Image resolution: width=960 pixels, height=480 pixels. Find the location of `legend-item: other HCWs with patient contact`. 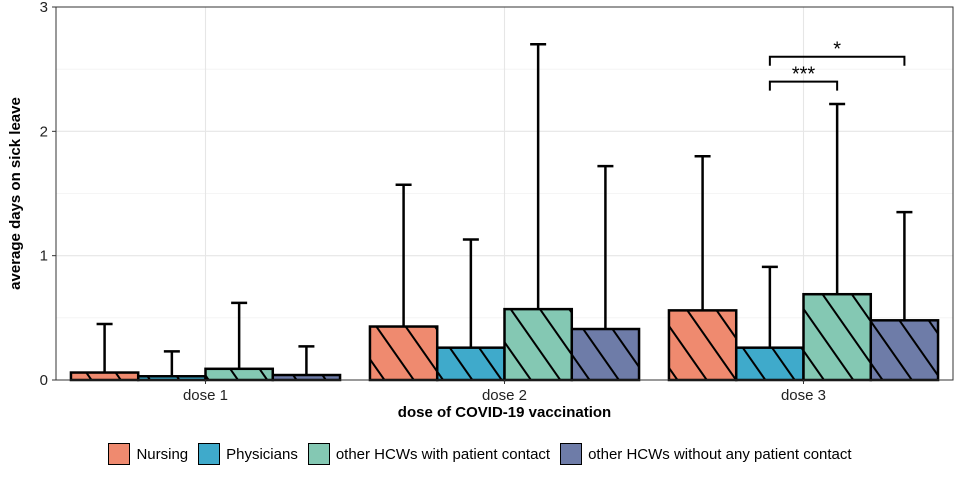

legend-item: other HCWs with patient contact is located at coordinates (429, 454).